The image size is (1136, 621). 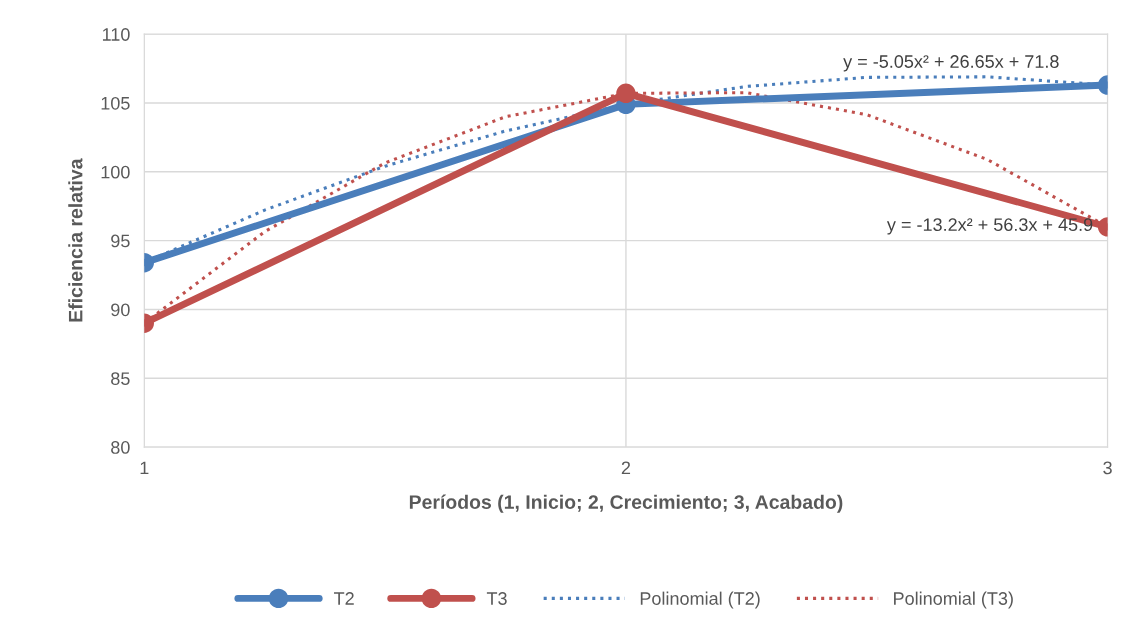 What do you see at coordinates (626, 468) in the screenshot?
I see `x-tick-label: 2` at bounding box center [626, 468].